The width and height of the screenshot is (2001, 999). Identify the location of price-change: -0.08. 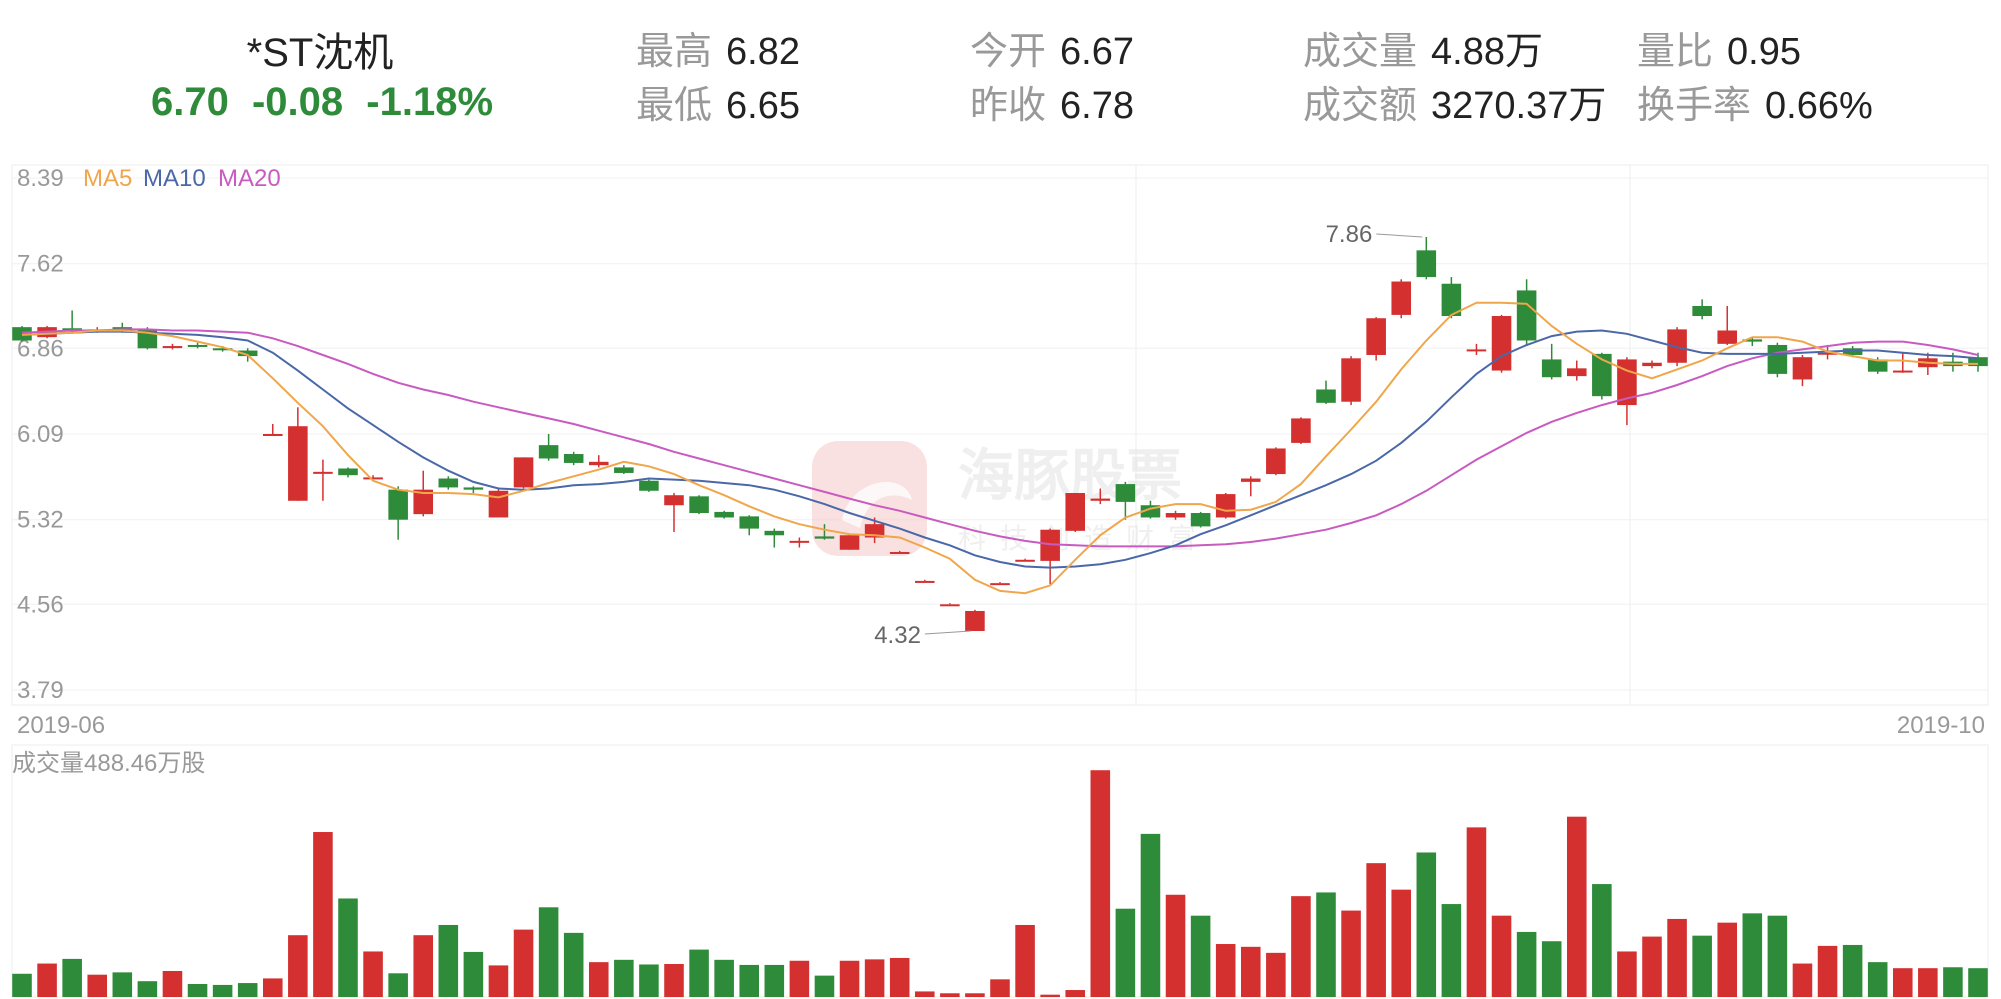
(297, 102).